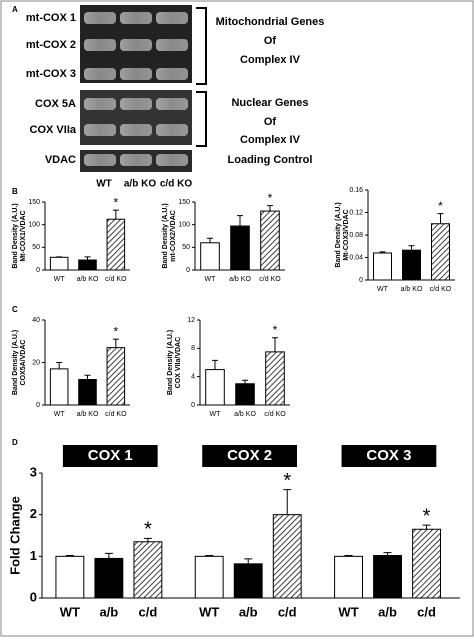  Describe the element at coordinates (193, 377) in the screenshot. I see `y-tick-label: 4` at that location.